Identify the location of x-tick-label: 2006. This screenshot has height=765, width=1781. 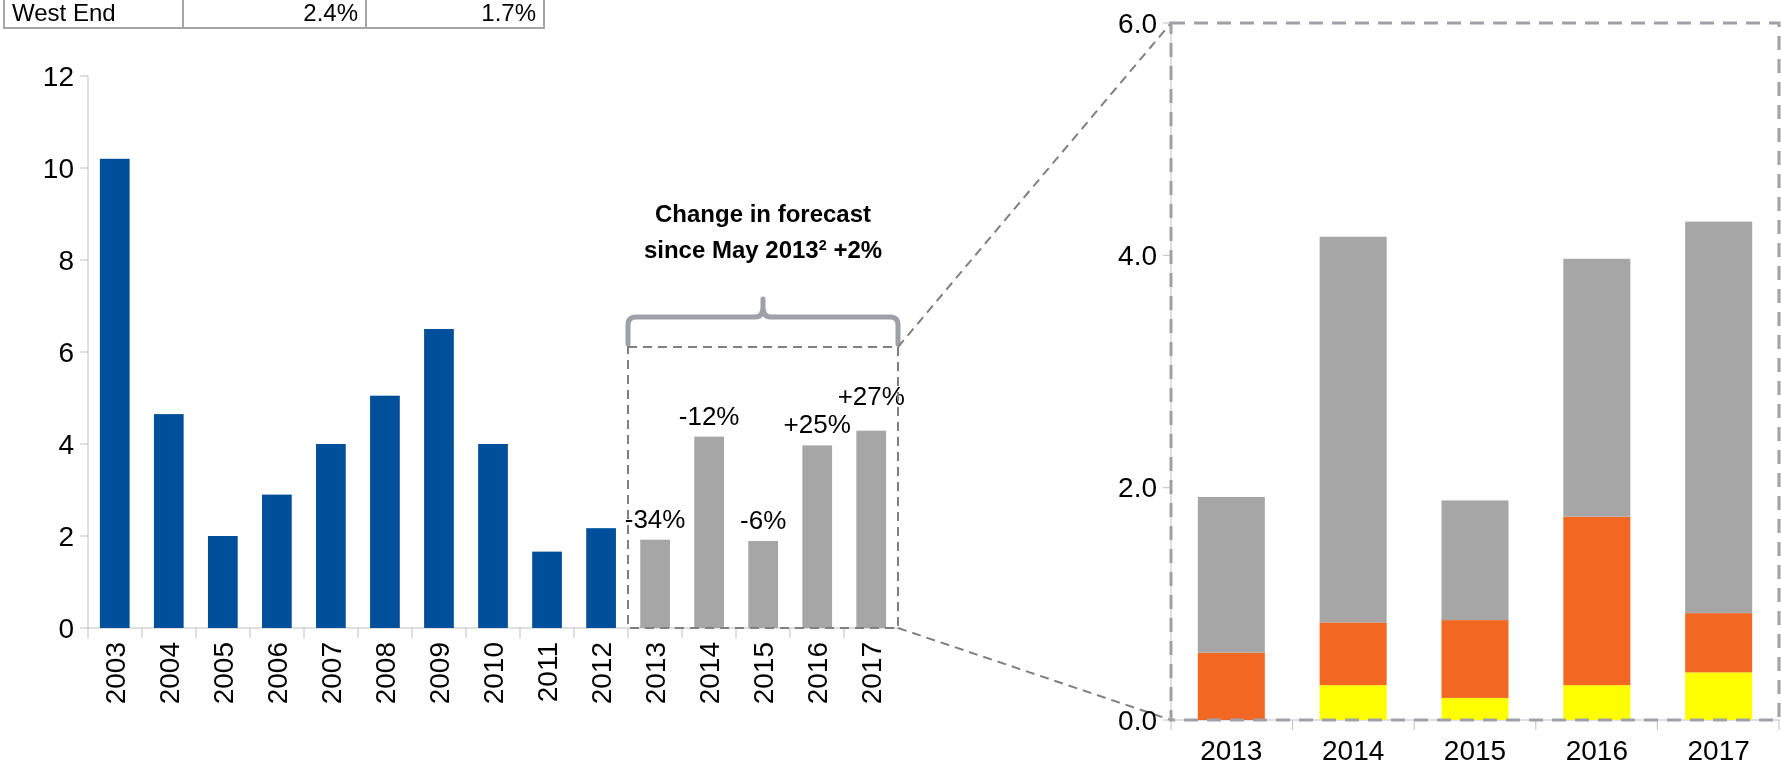
(277, 673).